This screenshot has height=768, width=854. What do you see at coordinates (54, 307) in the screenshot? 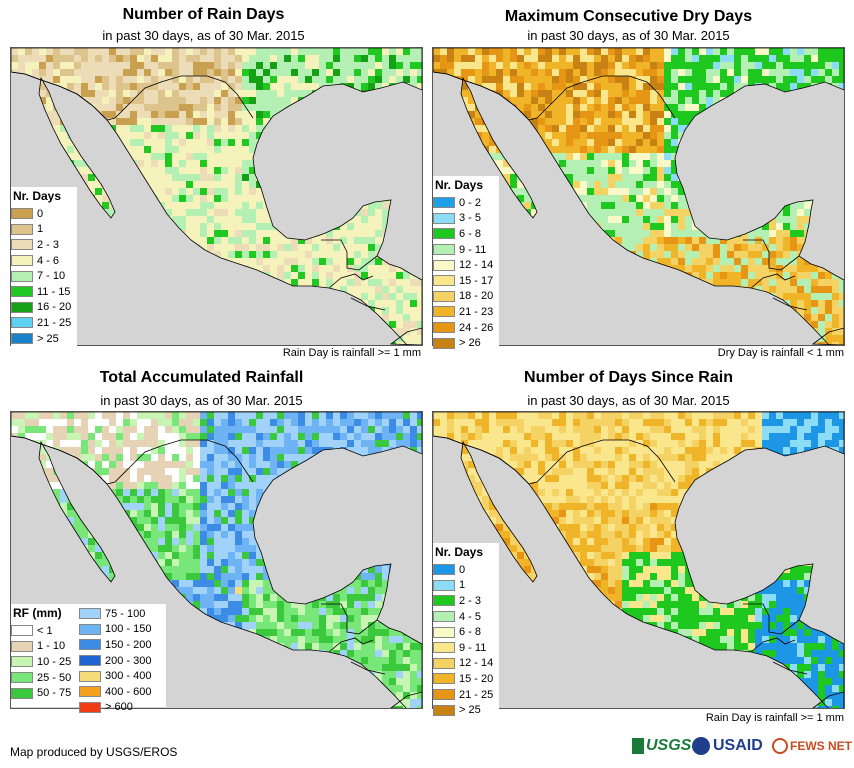
I see `legend-label: 16 - 20` at bounding box center [54, 307].